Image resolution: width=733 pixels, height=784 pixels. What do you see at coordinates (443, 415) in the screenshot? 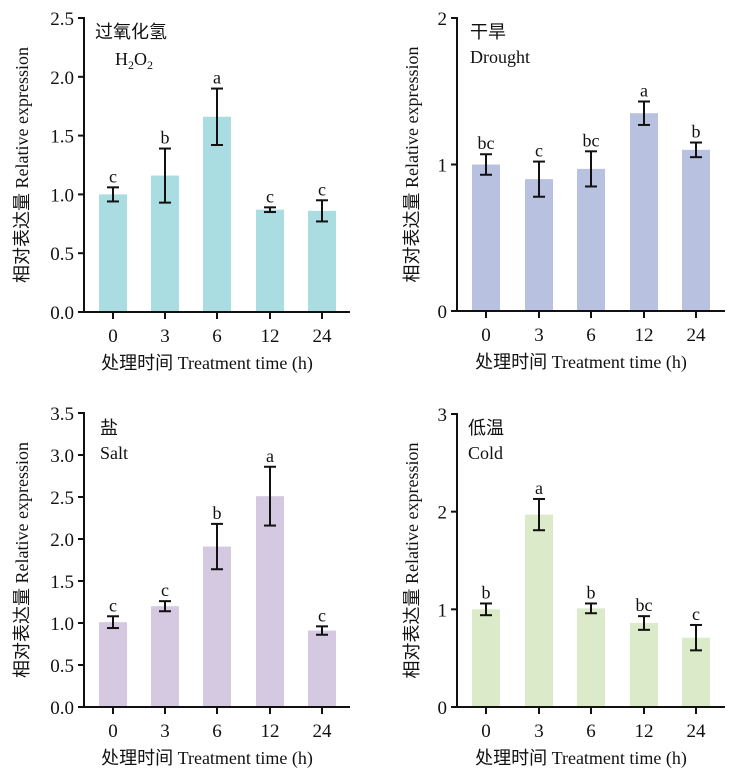
I see `y-tick-label: 3` at bounding box center [443, 415].